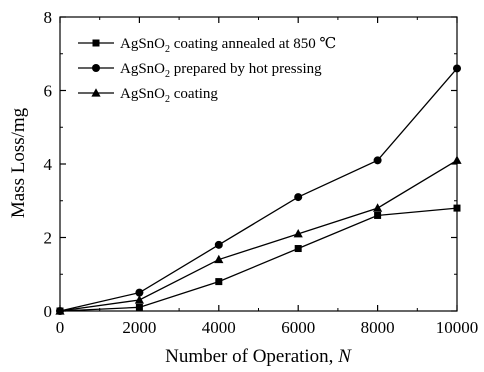  I want to click on legend-item: AgSnO2 coating, so click(148, 95).